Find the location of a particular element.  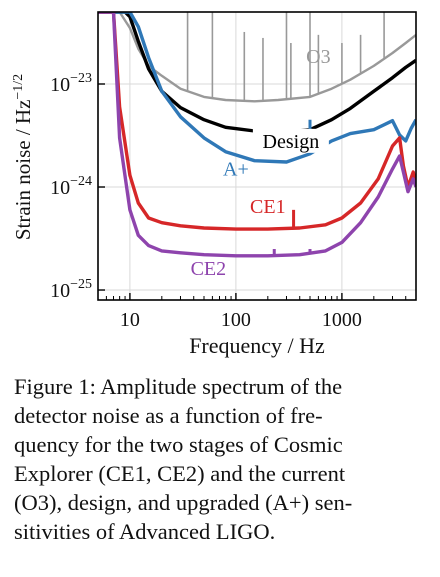

y-axis-label-text: Strain noise / Hz is located at coordinates (23, 170).